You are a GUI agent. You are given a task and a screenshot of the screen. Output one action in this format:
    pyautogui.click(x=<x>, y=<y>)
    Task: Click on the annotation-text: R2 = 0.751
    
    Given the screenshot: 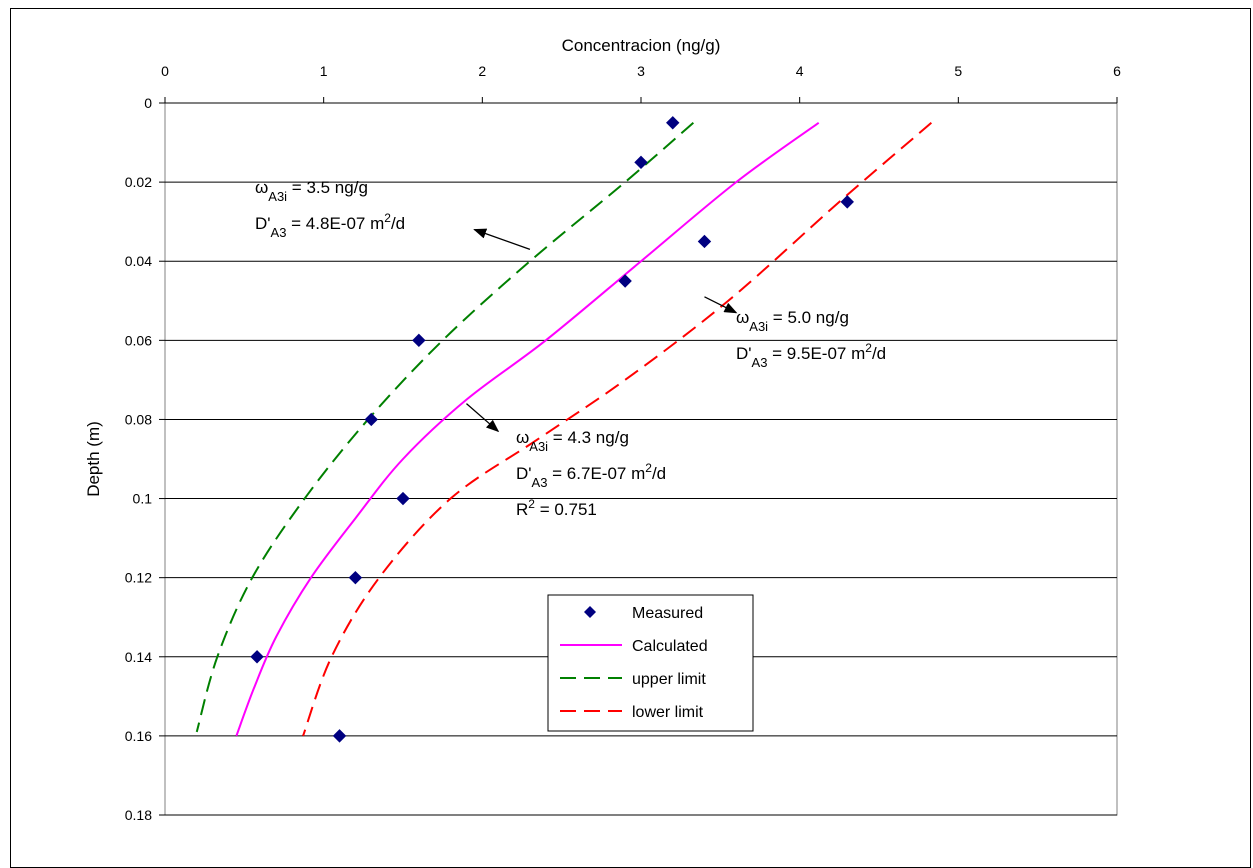 What is the action you would take?
    pyautogui.click(x=556, y=508)
    